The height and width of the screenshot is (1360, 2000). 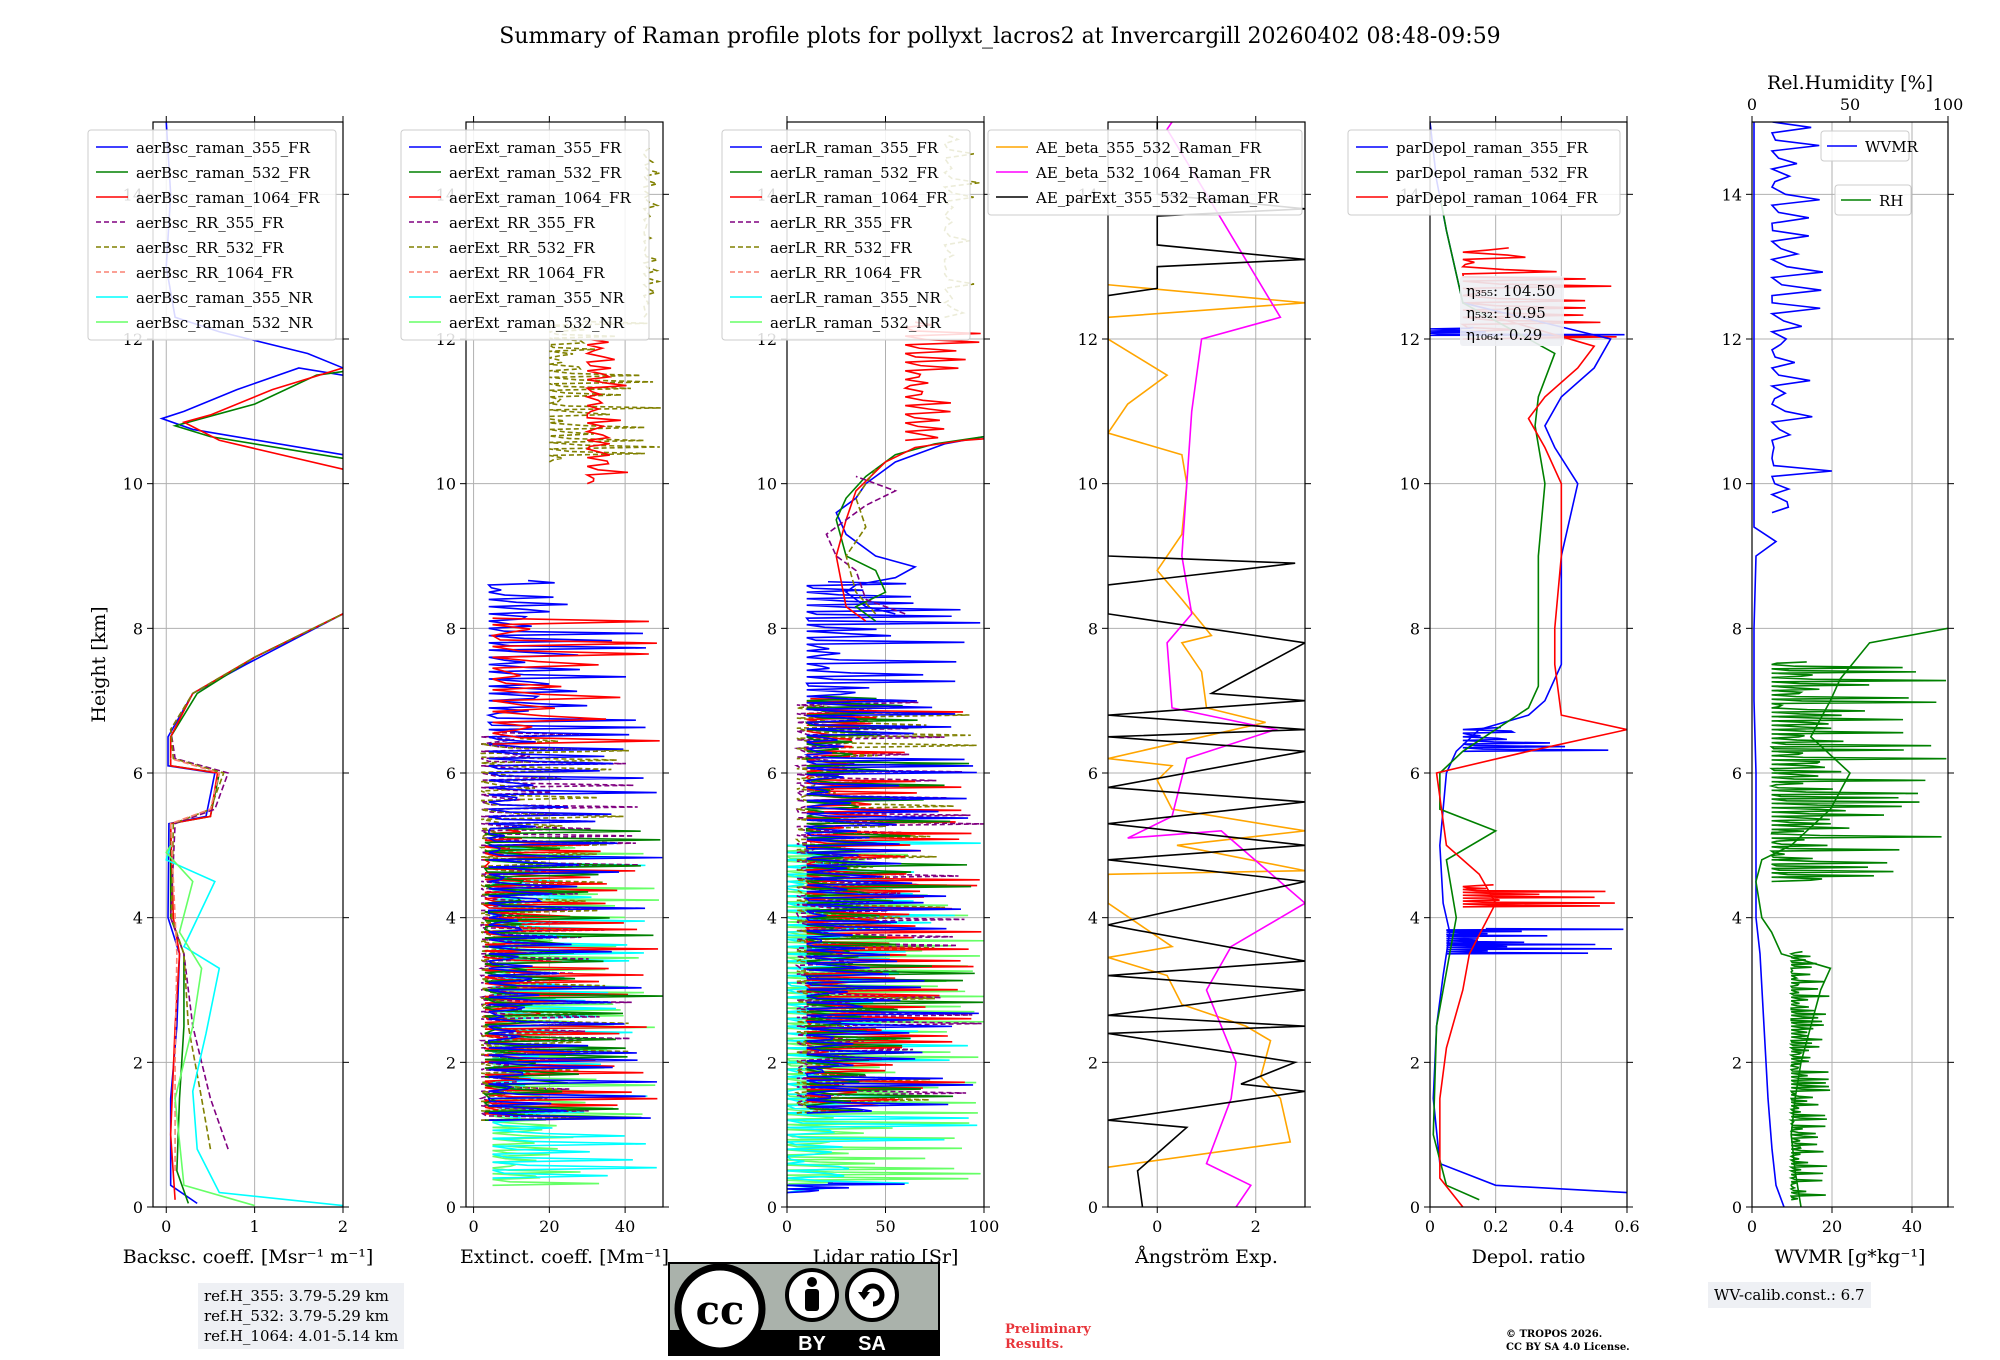 I want to click on x-axis-label: Ångström Exp., so click(x=1206, y=1257).